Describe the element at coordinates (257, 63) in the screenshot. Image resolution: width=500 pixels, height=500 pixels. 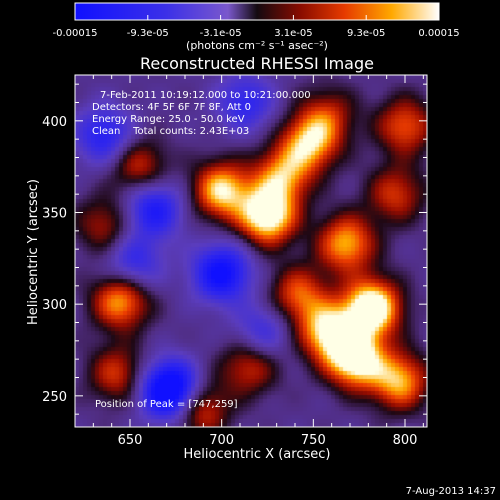
I see `chart-title: Reconstructed RHESSI Image` at that location.